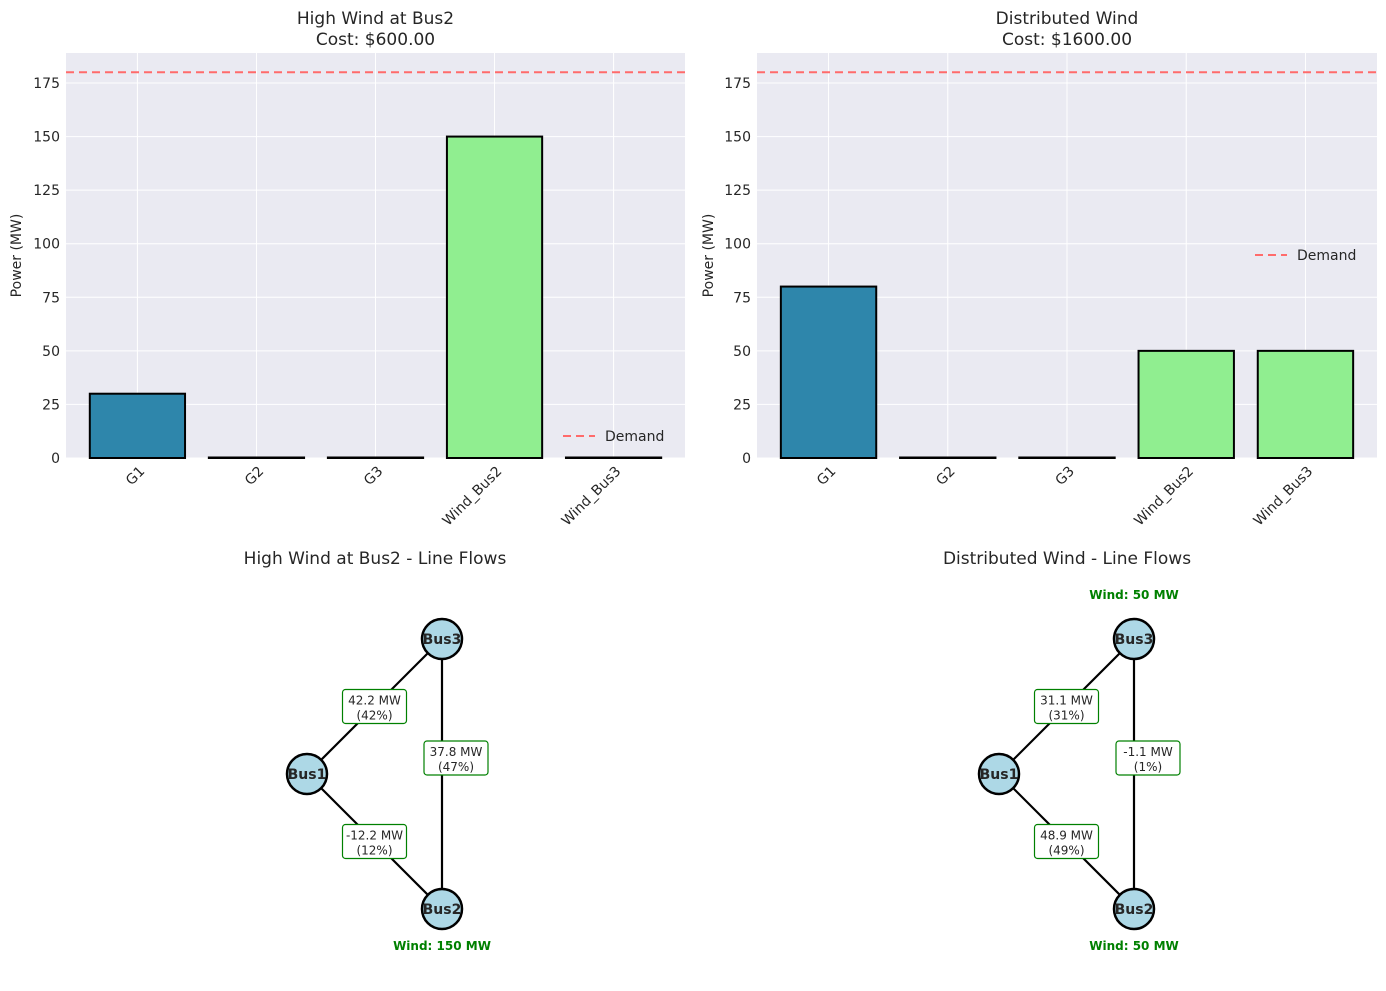  Describe the element at coordinates (1148, 752) in the screenshot. I see `flow-mw-label: -1.1 MW` at that location.